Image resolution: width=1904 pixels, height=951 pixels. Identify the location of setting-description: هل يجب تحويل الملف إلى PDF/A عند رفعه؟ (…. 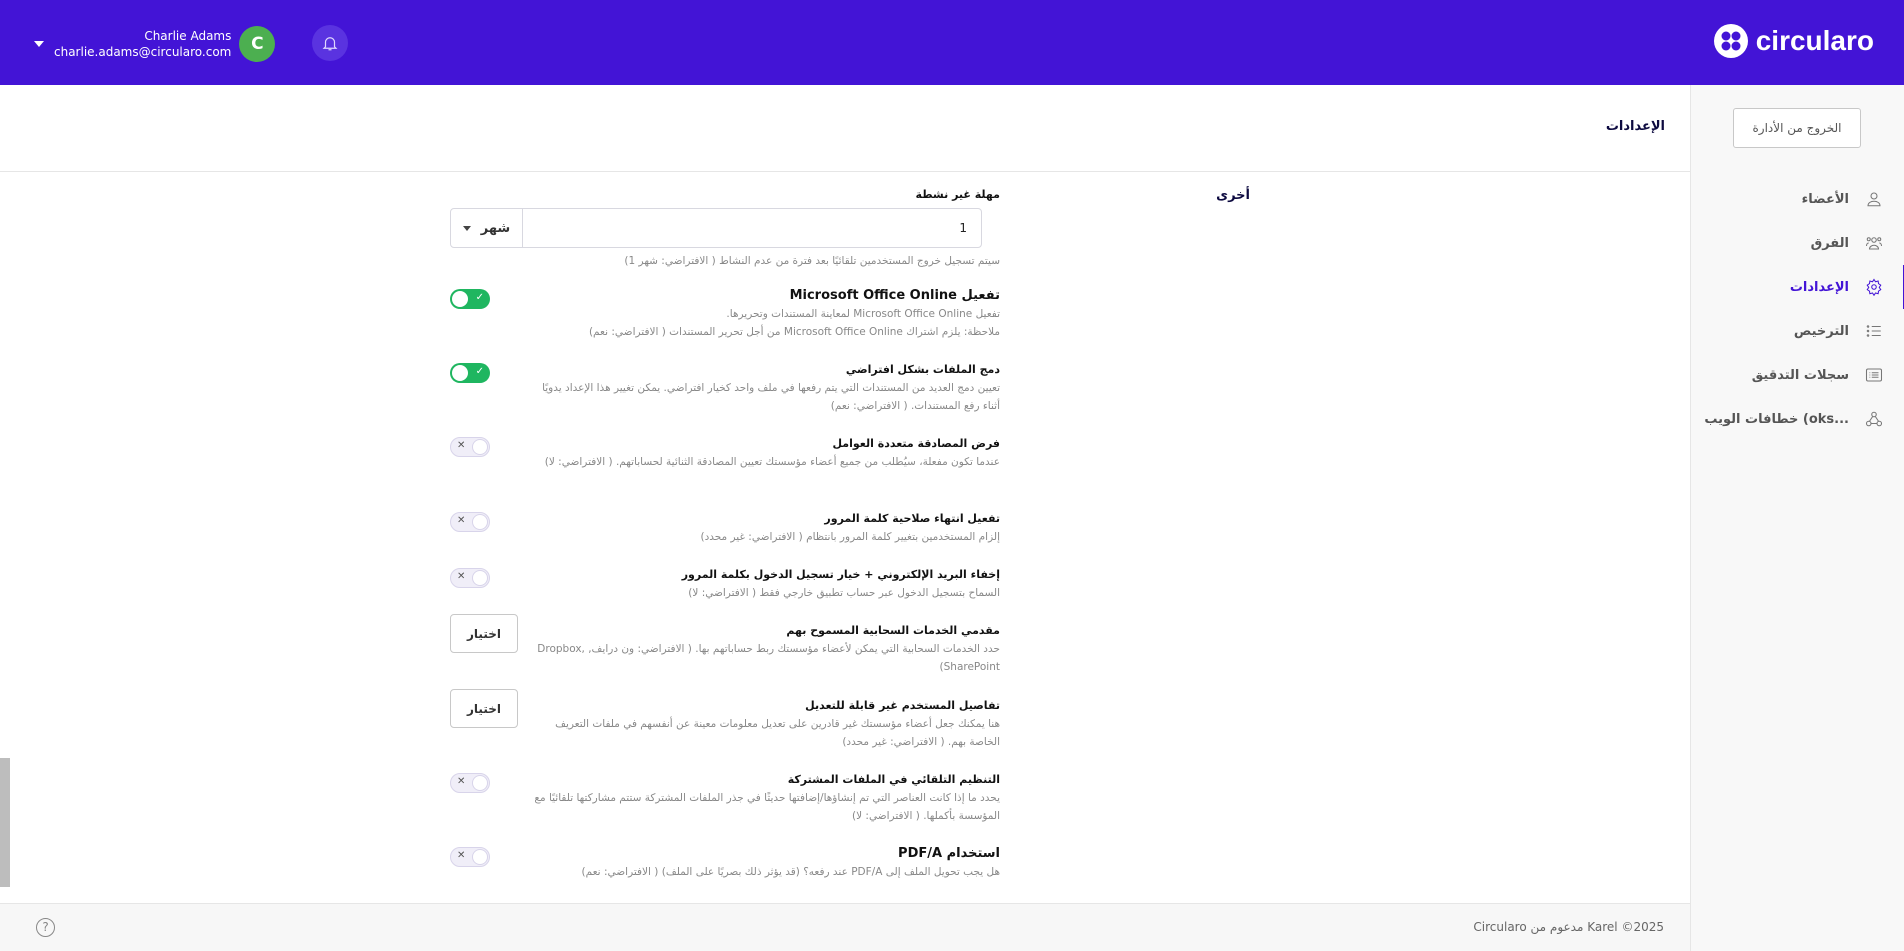
(790, 872).